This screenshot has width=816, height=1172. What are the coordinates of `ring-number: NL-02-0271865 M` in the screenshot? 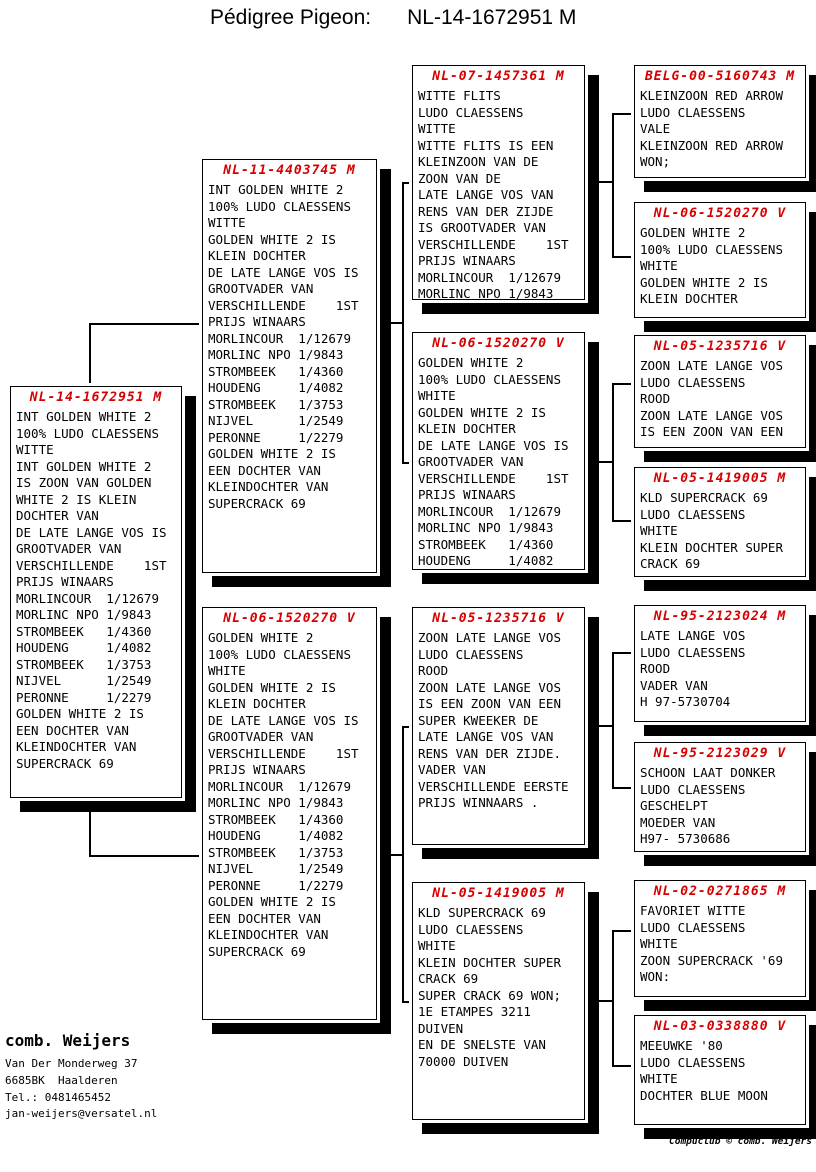 It's located at (720, 891).